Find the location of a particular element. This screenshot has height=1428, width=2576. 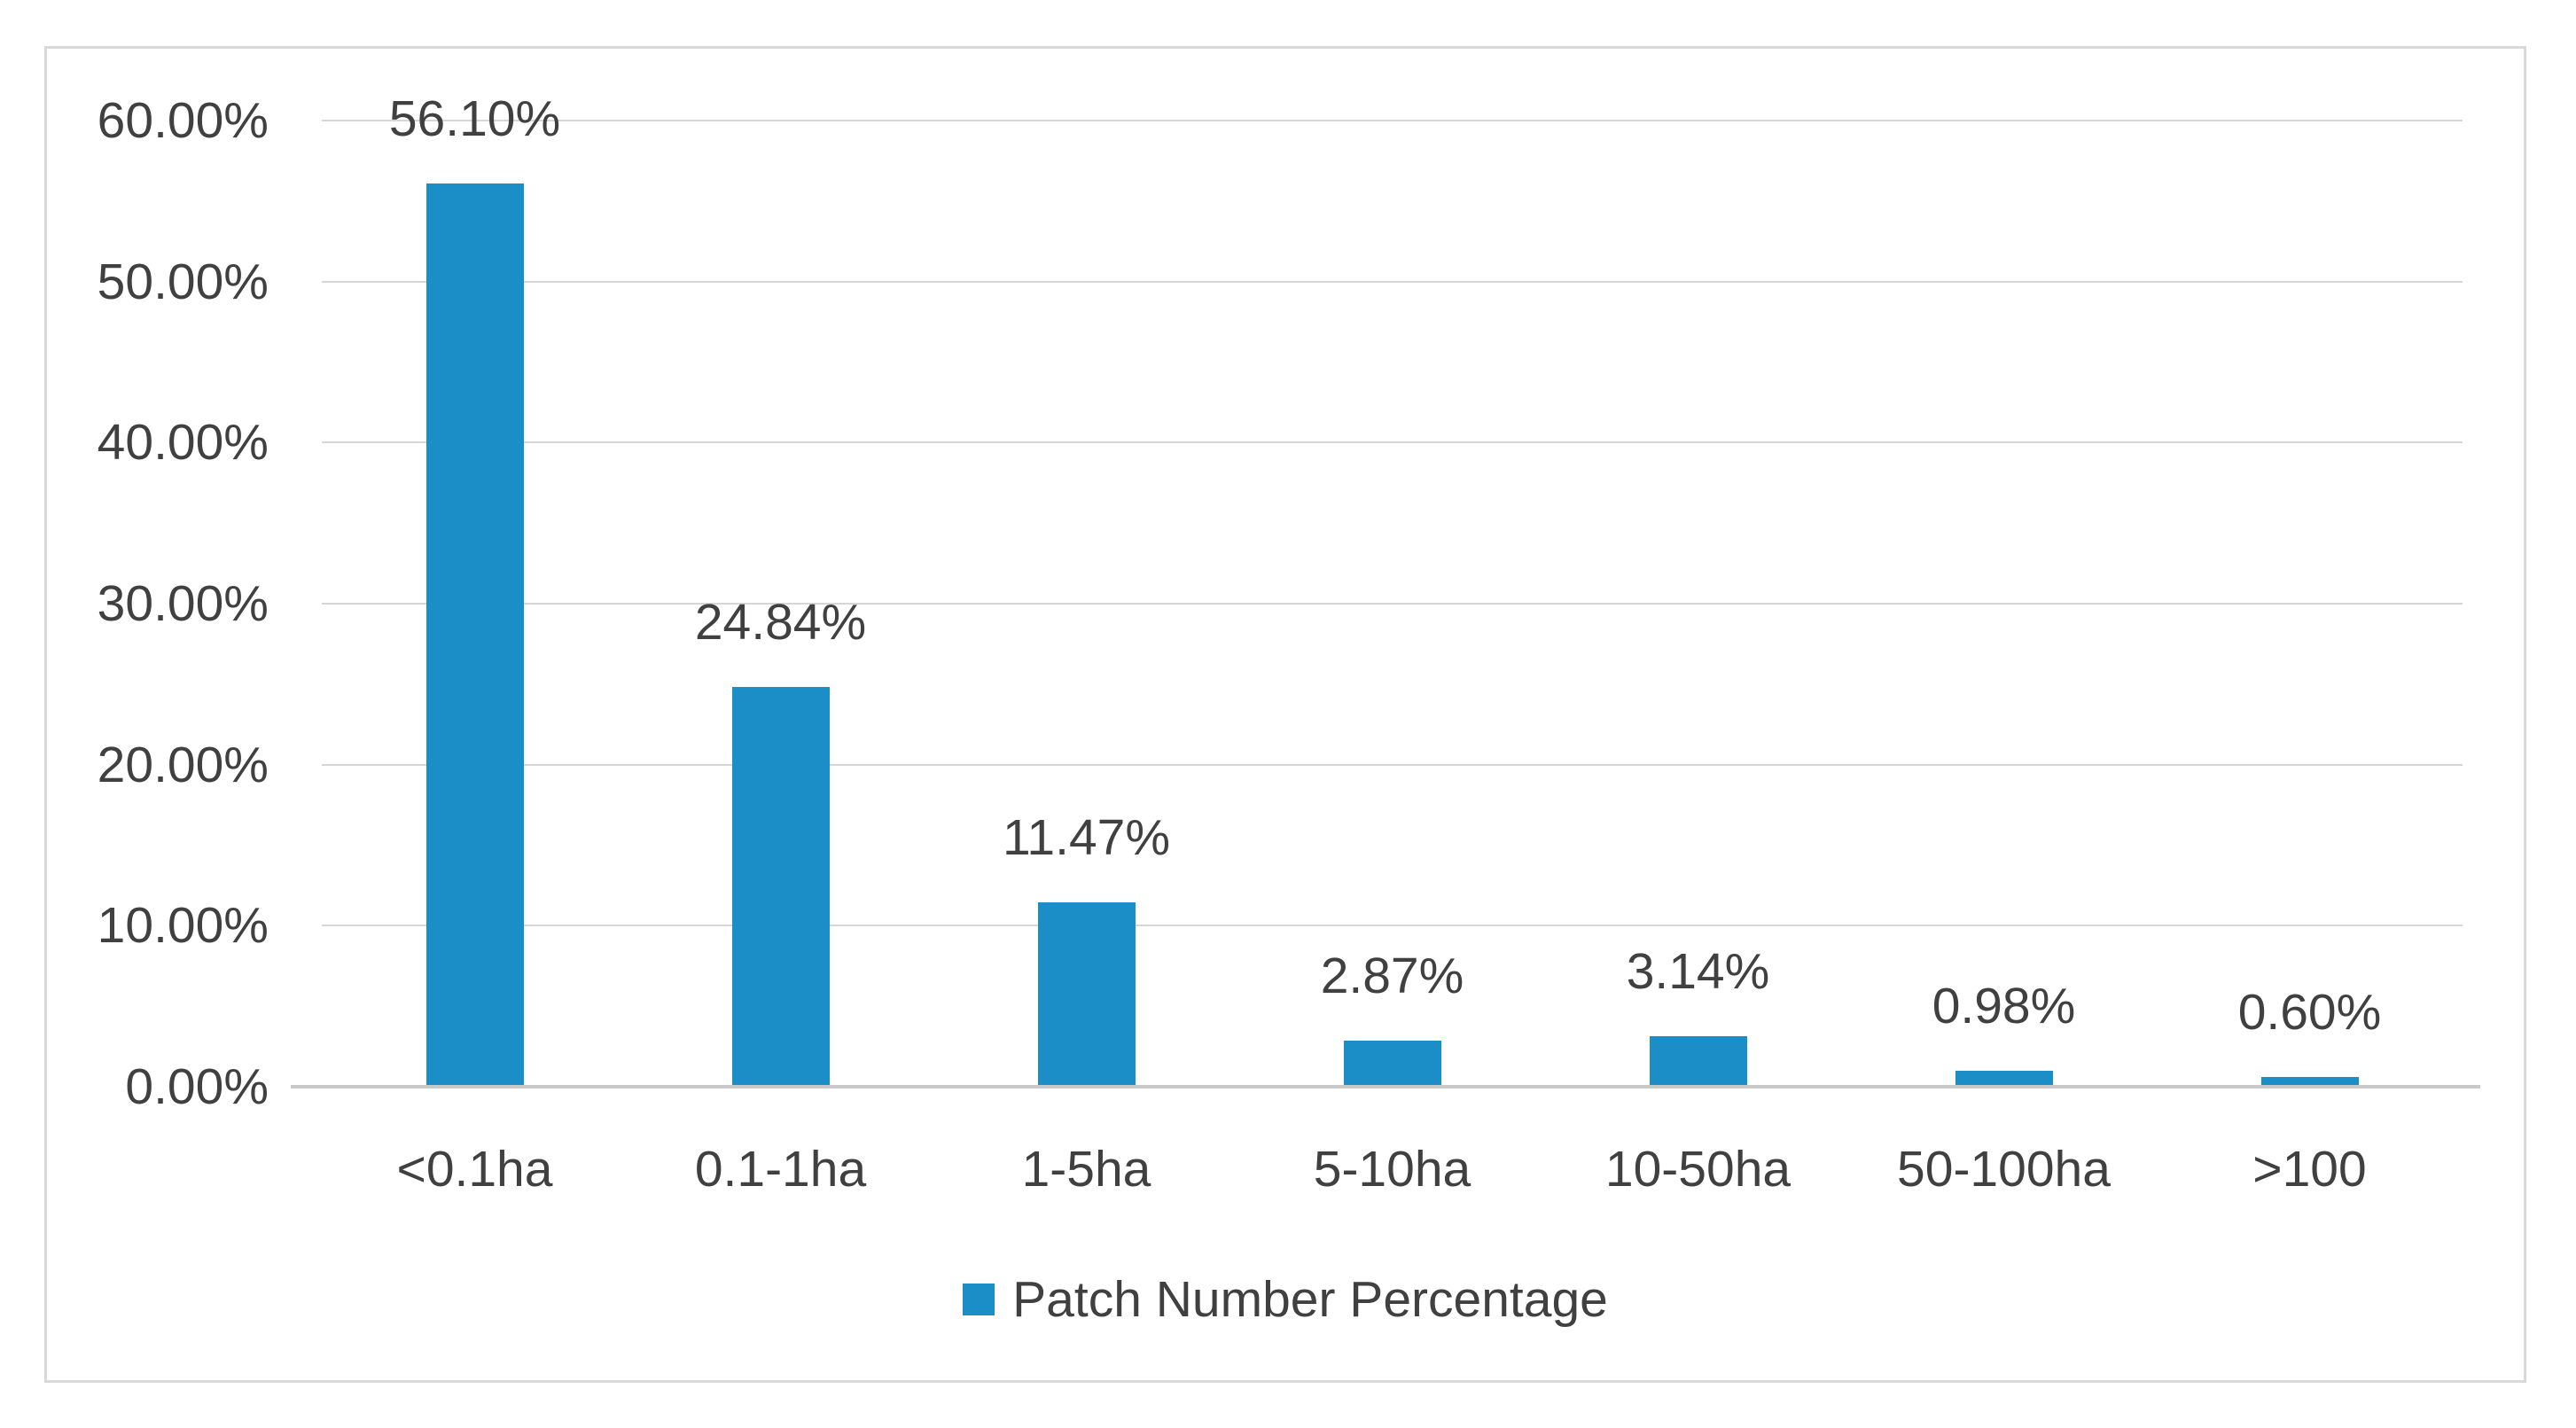

y-tick-label: 40.00% is located at coordinates (183, 443).